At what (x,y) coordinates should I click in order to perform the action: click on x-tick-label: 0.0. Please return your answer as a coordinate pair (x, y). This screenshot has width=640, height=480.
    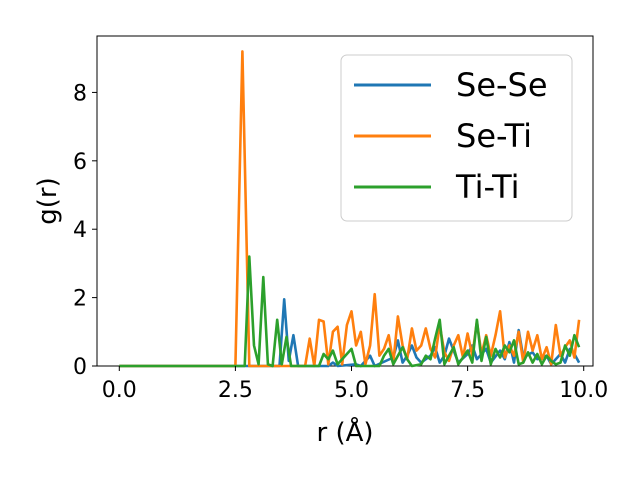
    Looking at the image, I should click on (119, 390).